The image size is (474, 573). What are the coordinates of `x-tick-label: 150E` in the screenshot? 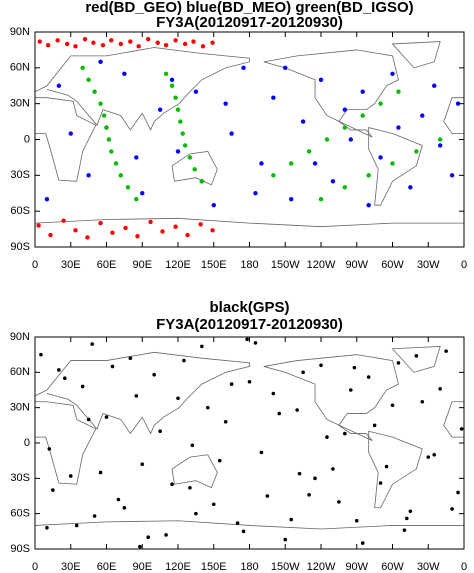 It's located at (214, 567).